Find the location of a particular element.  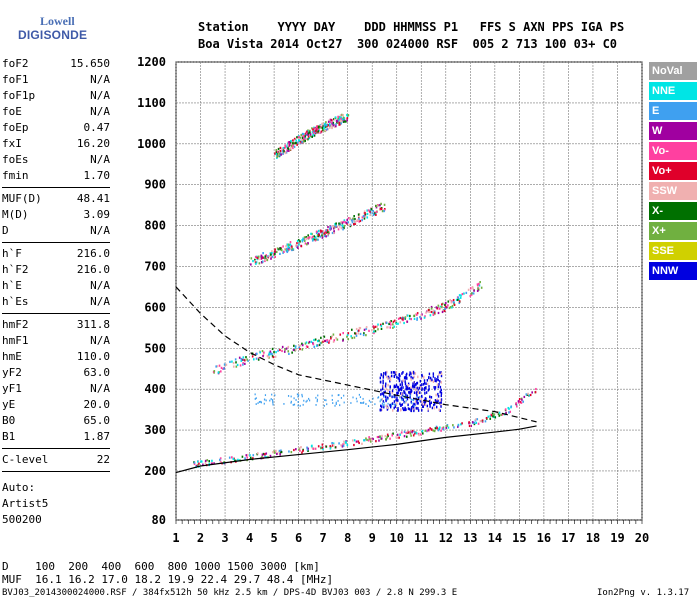

y-tick-label: 500 is located at coordinates (155, 348).